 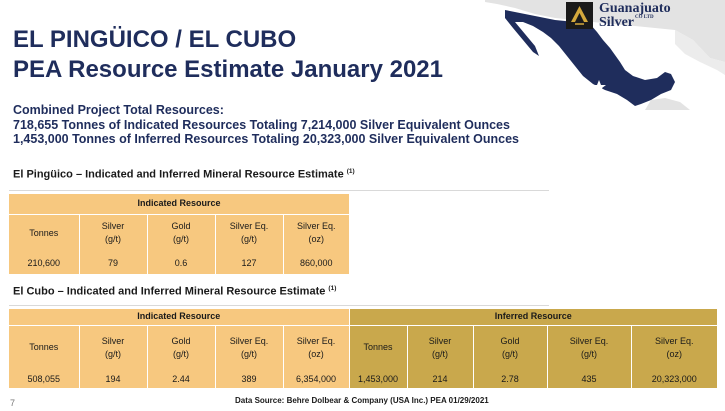 What do you see at coordinates (181, 226) in the screenshot?
I see `pinguico-col-gold: Gold` at bounding box center [181, 226].